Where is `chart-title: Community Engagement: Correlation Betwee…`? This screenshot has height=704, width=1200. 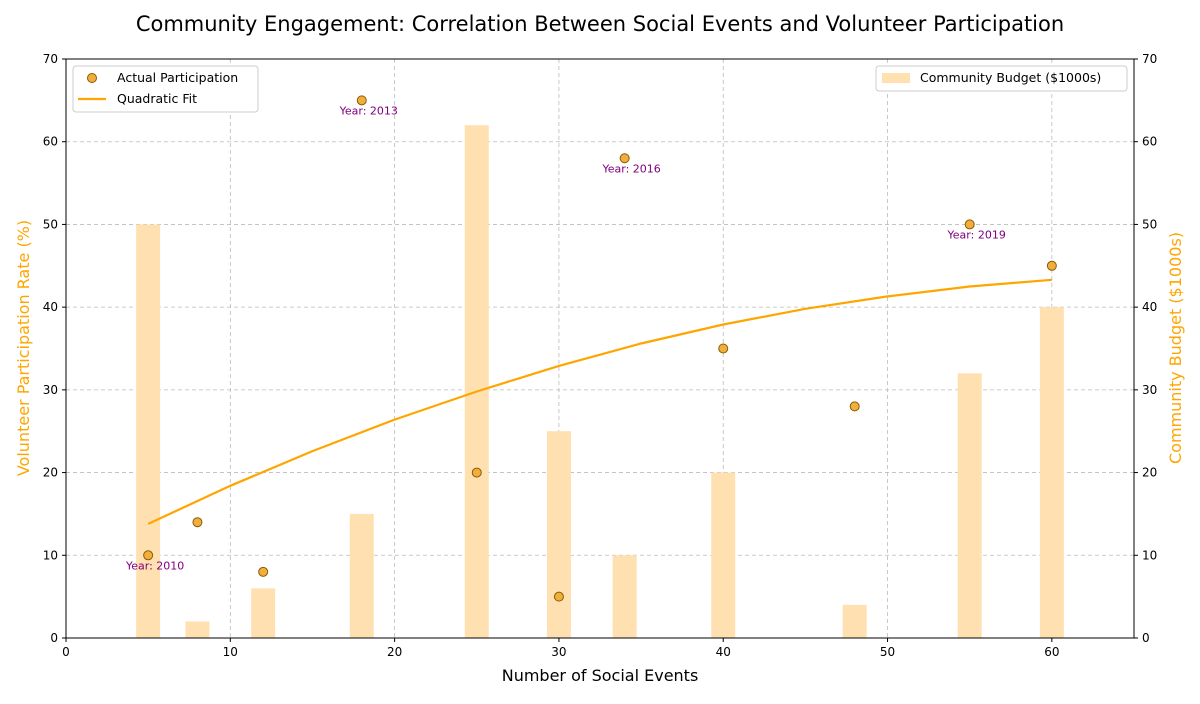
chart-title: Community Engagement: Correlation Betwee… is located at coordinates (600, 24).